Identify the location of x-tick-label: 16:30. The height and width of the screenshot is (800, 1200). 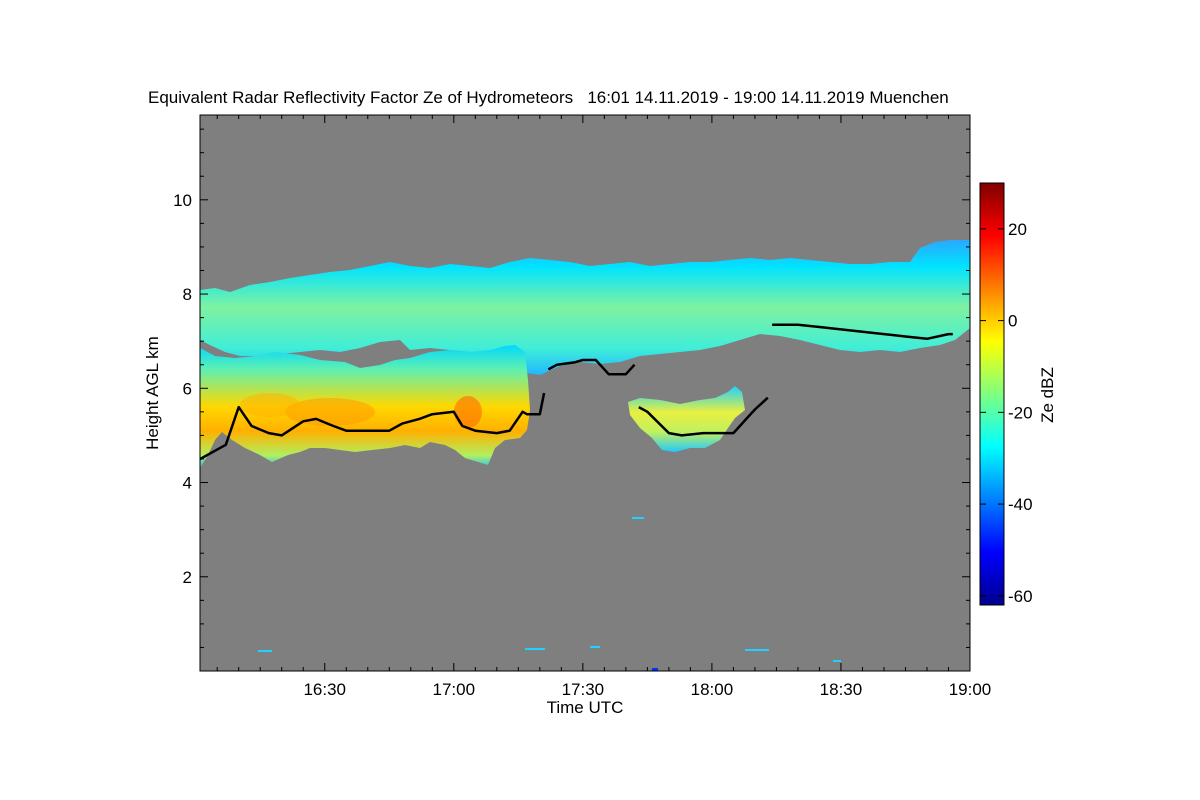
(324, 689).